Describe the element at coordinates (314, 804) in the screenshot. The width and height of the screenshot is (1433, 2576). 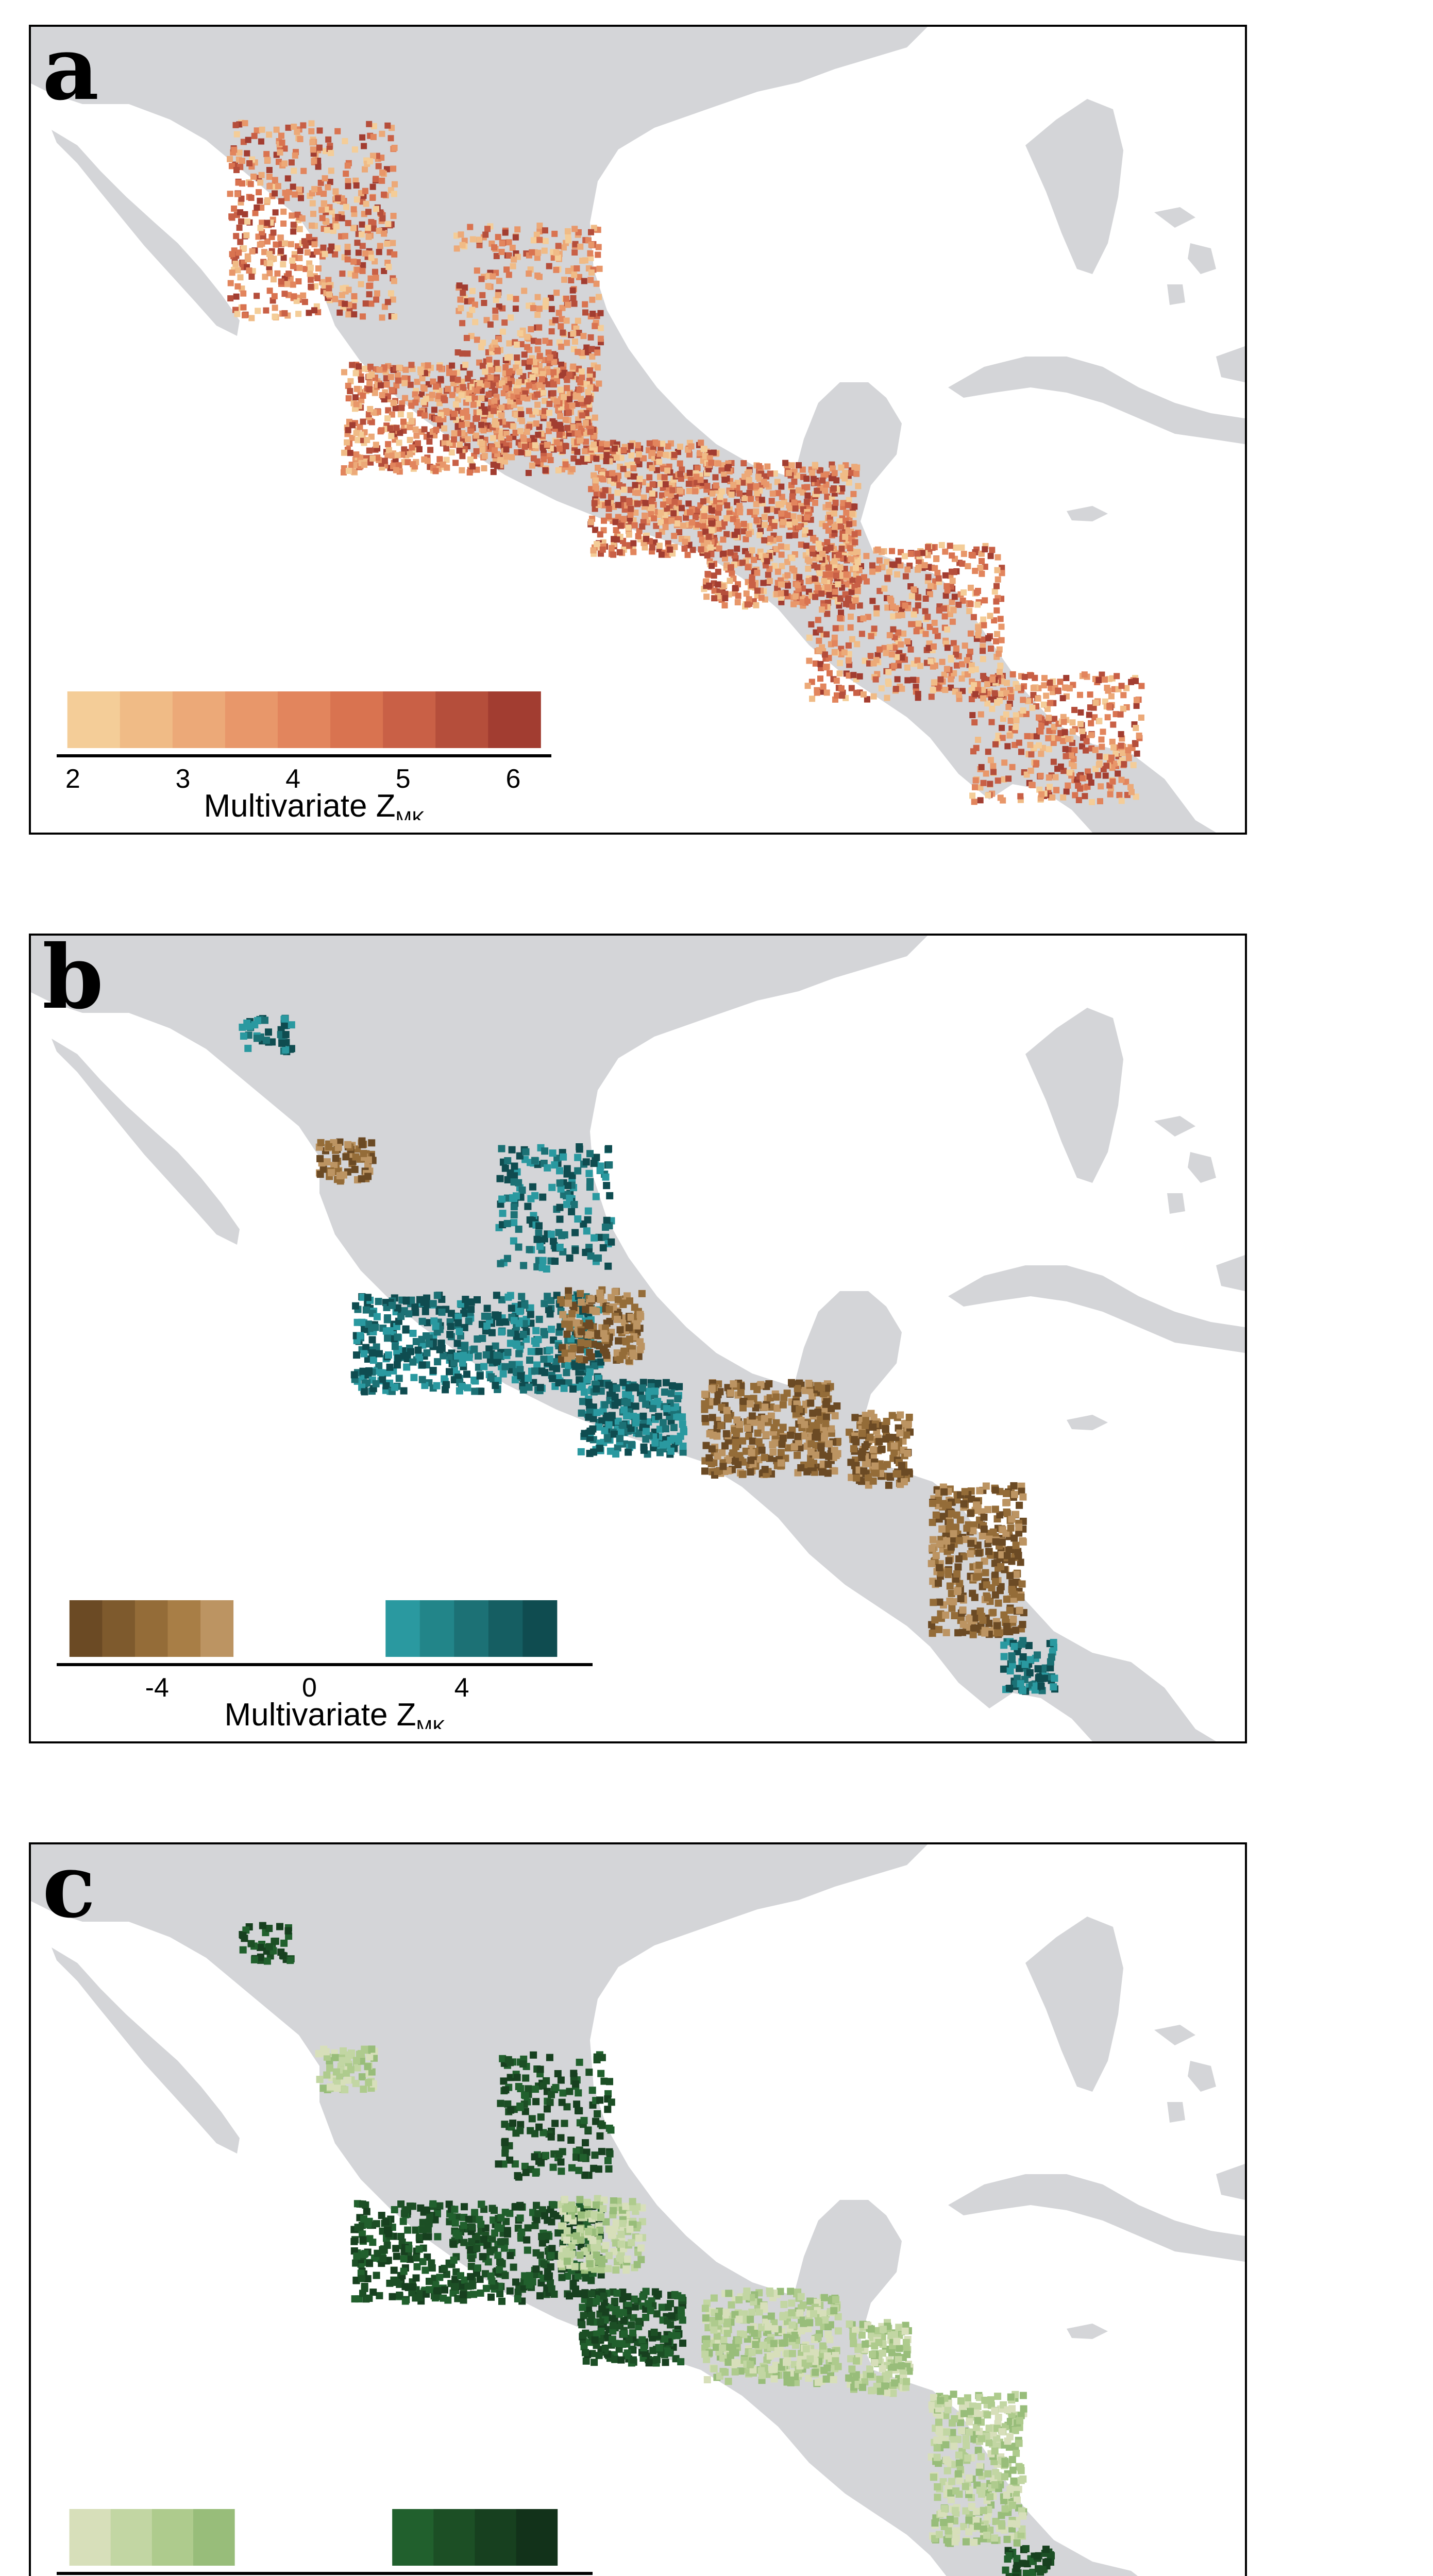
I see `legend-title: Multivariate ZMK` at that location.